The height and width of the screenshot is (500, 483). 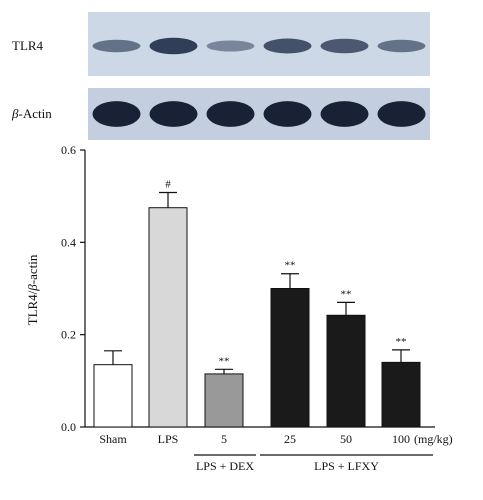 I want to click on actin-bands, so click(x=259, y=114).